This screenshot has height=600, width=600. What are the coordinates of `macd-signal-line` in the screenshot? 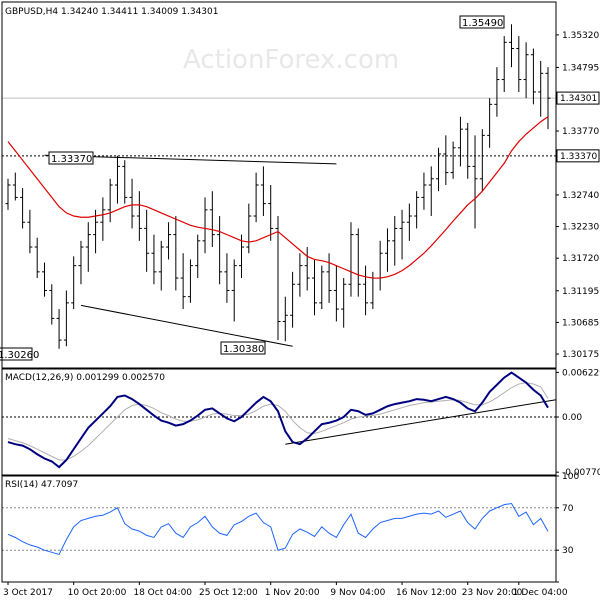 It's located at (278, 421).